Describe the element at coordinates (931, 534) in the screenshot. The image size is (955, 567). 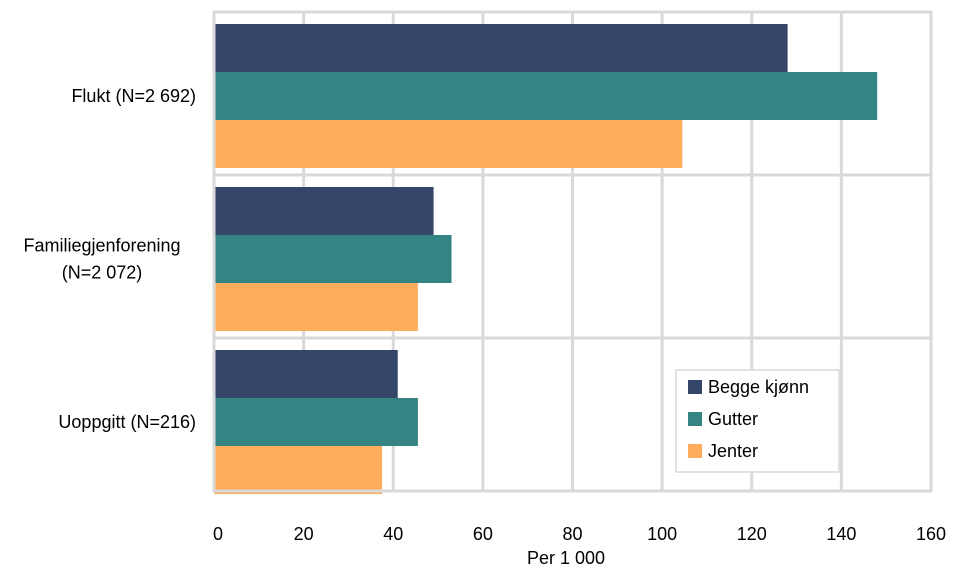
I see `x-tick-label-8: 160` at that location.